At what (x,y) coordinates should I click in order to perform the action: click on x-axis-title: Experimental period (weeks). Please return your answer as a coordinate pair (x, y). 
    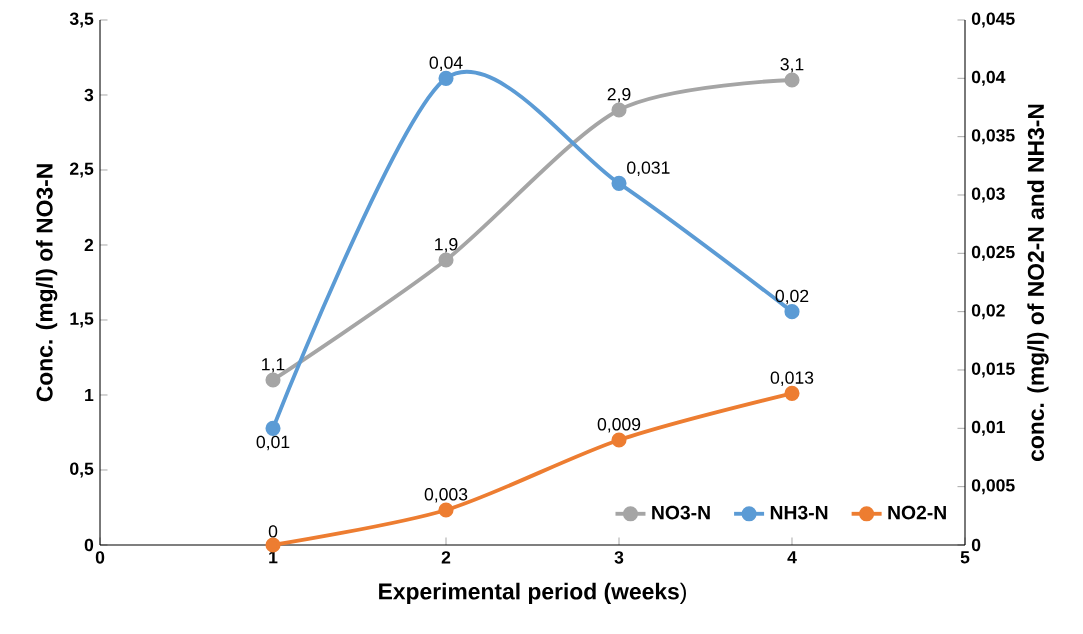
    Looking at the image, I should click on (532, 593).